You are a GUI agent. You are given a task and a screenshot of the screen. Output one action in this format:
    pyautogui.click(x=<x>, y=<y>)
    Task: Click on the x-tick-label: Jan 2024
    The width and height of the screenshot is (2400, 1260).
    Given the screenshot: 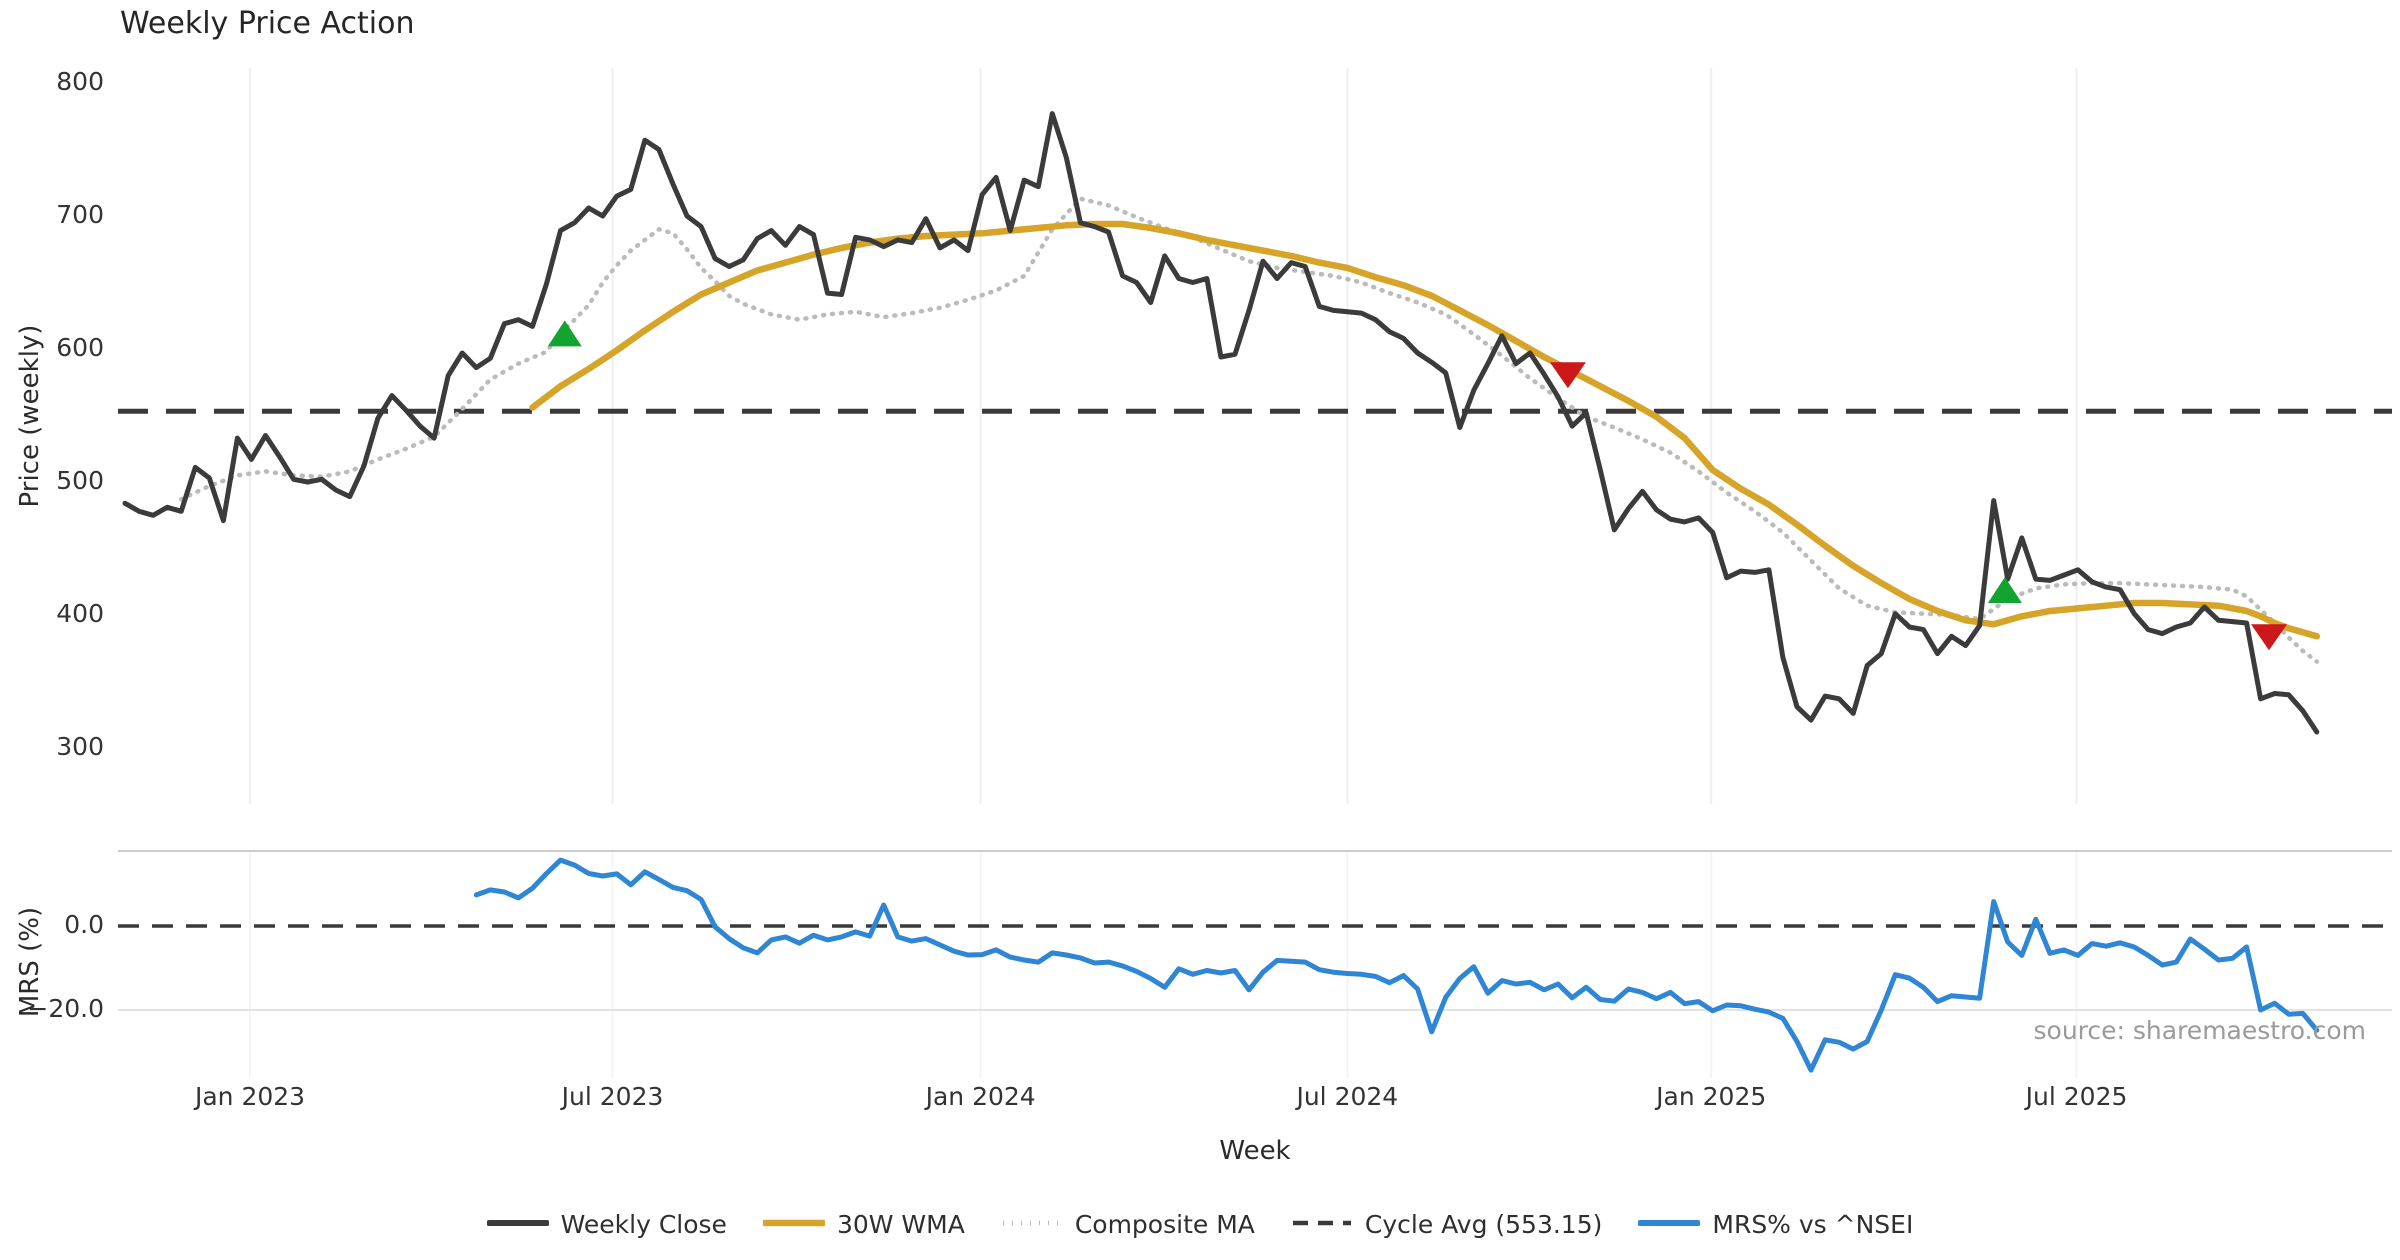 What is the action you would take?
    pyautogui.click(x=980, y=1096)
    